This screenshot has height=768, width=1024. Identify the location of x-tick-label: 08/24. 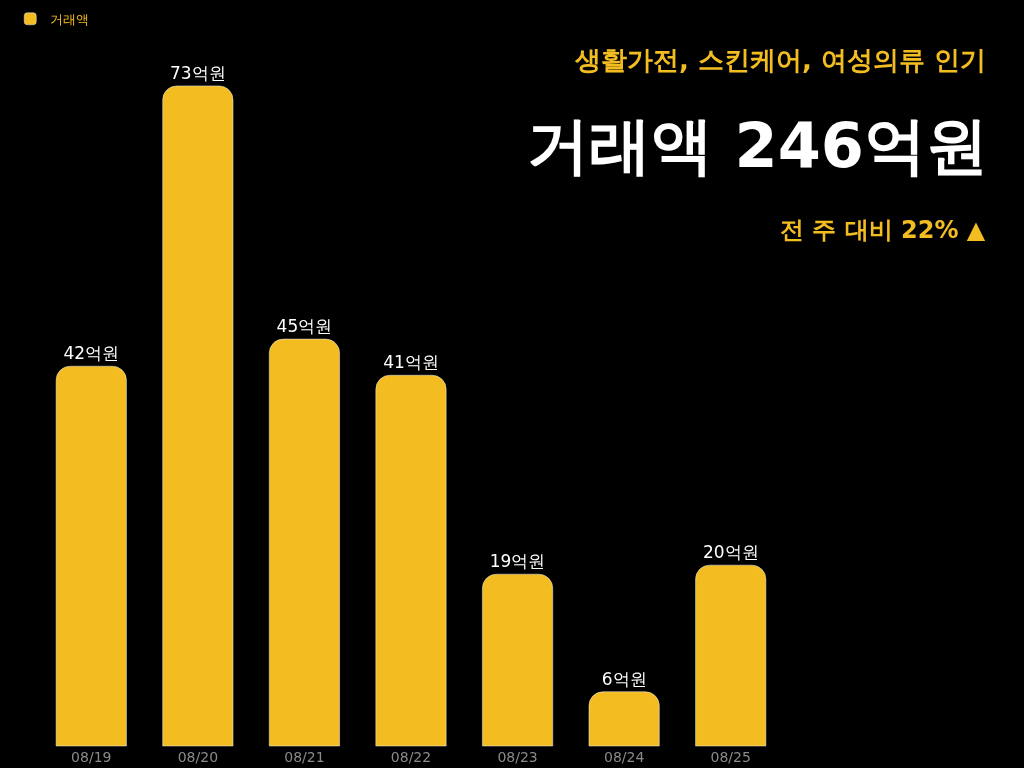
(624, 757).